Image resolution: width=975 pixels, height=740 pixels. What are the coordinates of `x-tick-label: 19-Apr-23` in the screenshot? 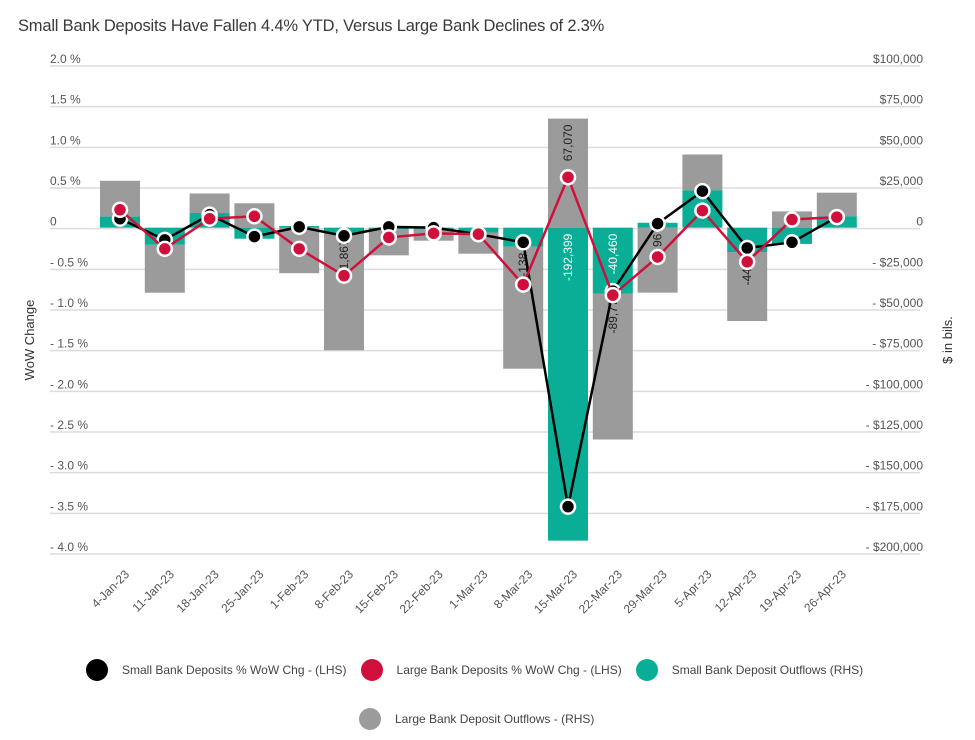 It's located at (780, 591).